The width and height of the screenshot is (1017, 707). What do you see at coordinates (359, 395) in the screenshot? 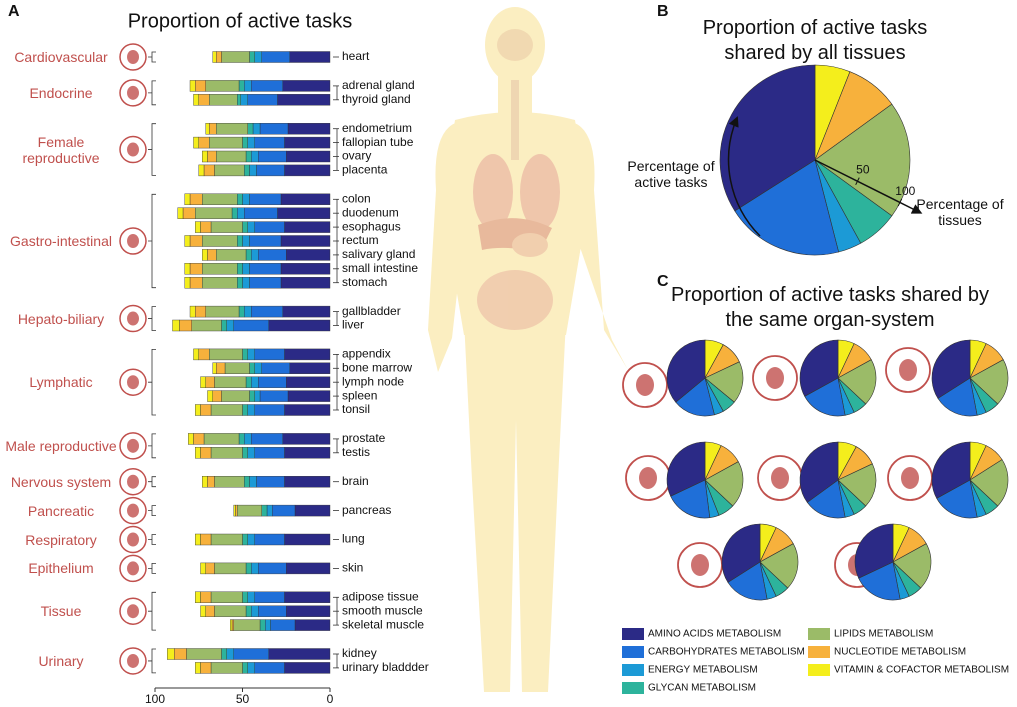
I see `tissue-label: spleen` at bounding box center [359, 395].